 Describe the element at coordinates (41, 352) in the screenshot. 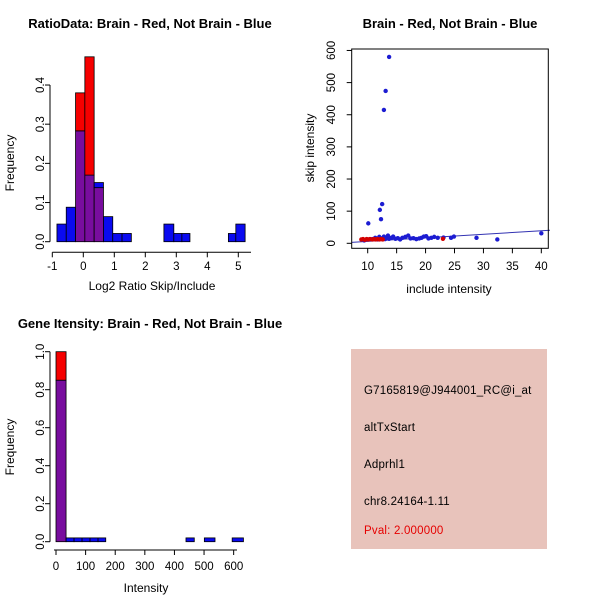

I see `svg-text: 1.0` at that location.